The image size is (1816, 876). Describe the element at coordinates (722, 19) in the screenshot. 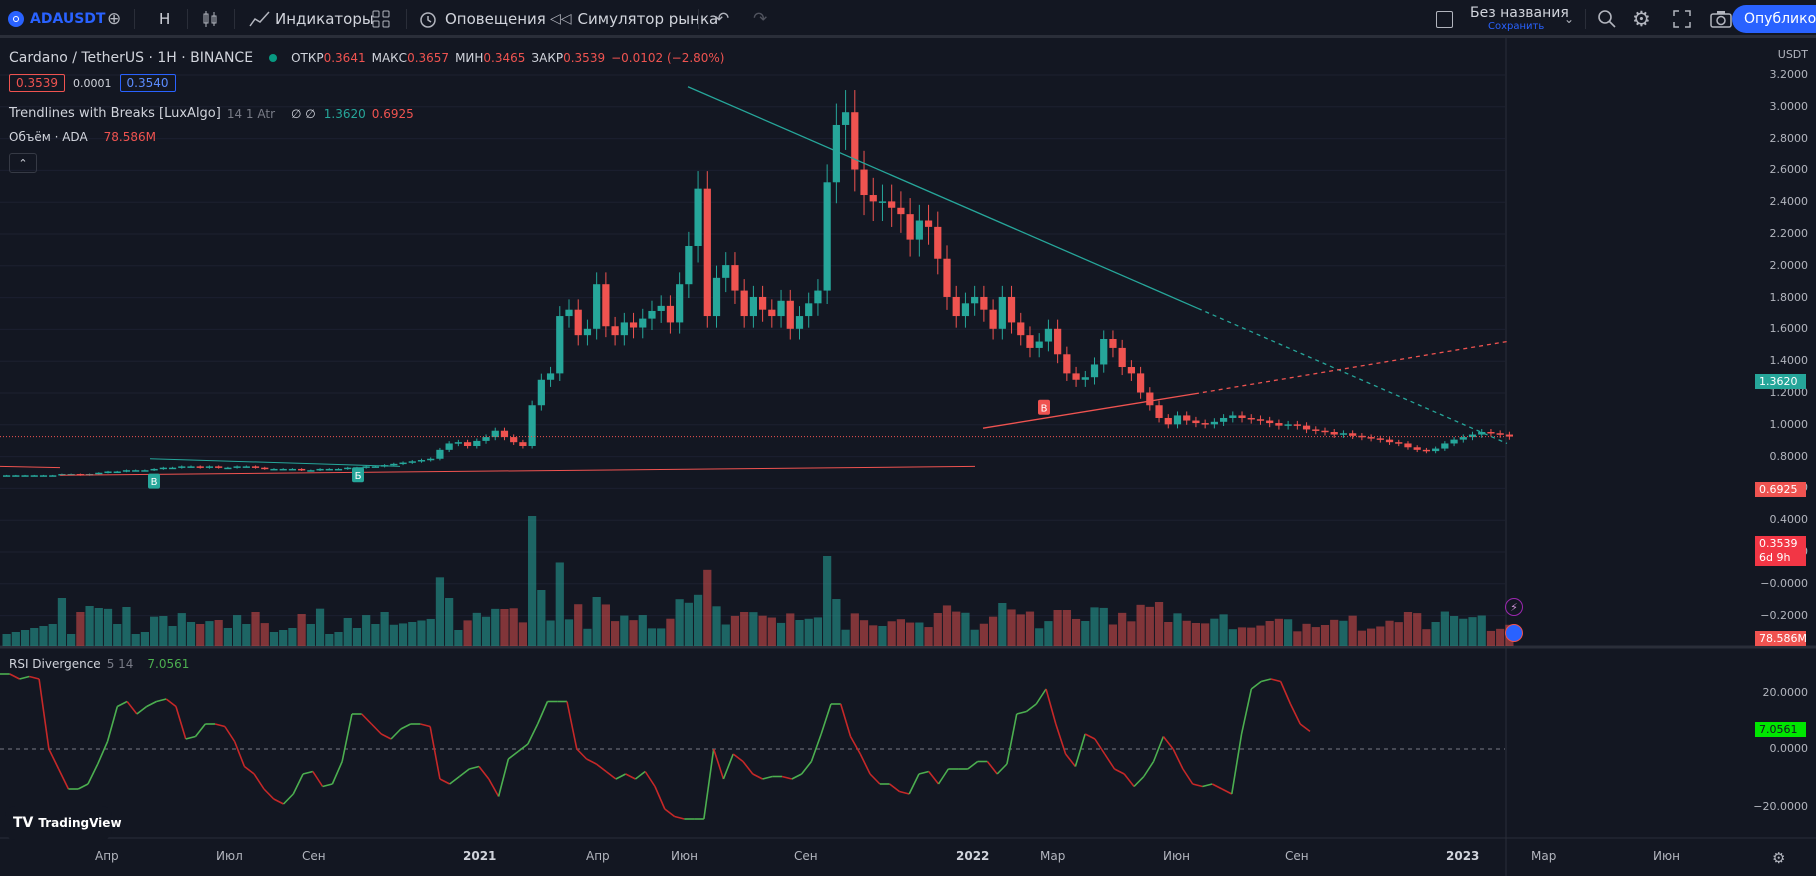

I see `undo-button: ↶` at that location.